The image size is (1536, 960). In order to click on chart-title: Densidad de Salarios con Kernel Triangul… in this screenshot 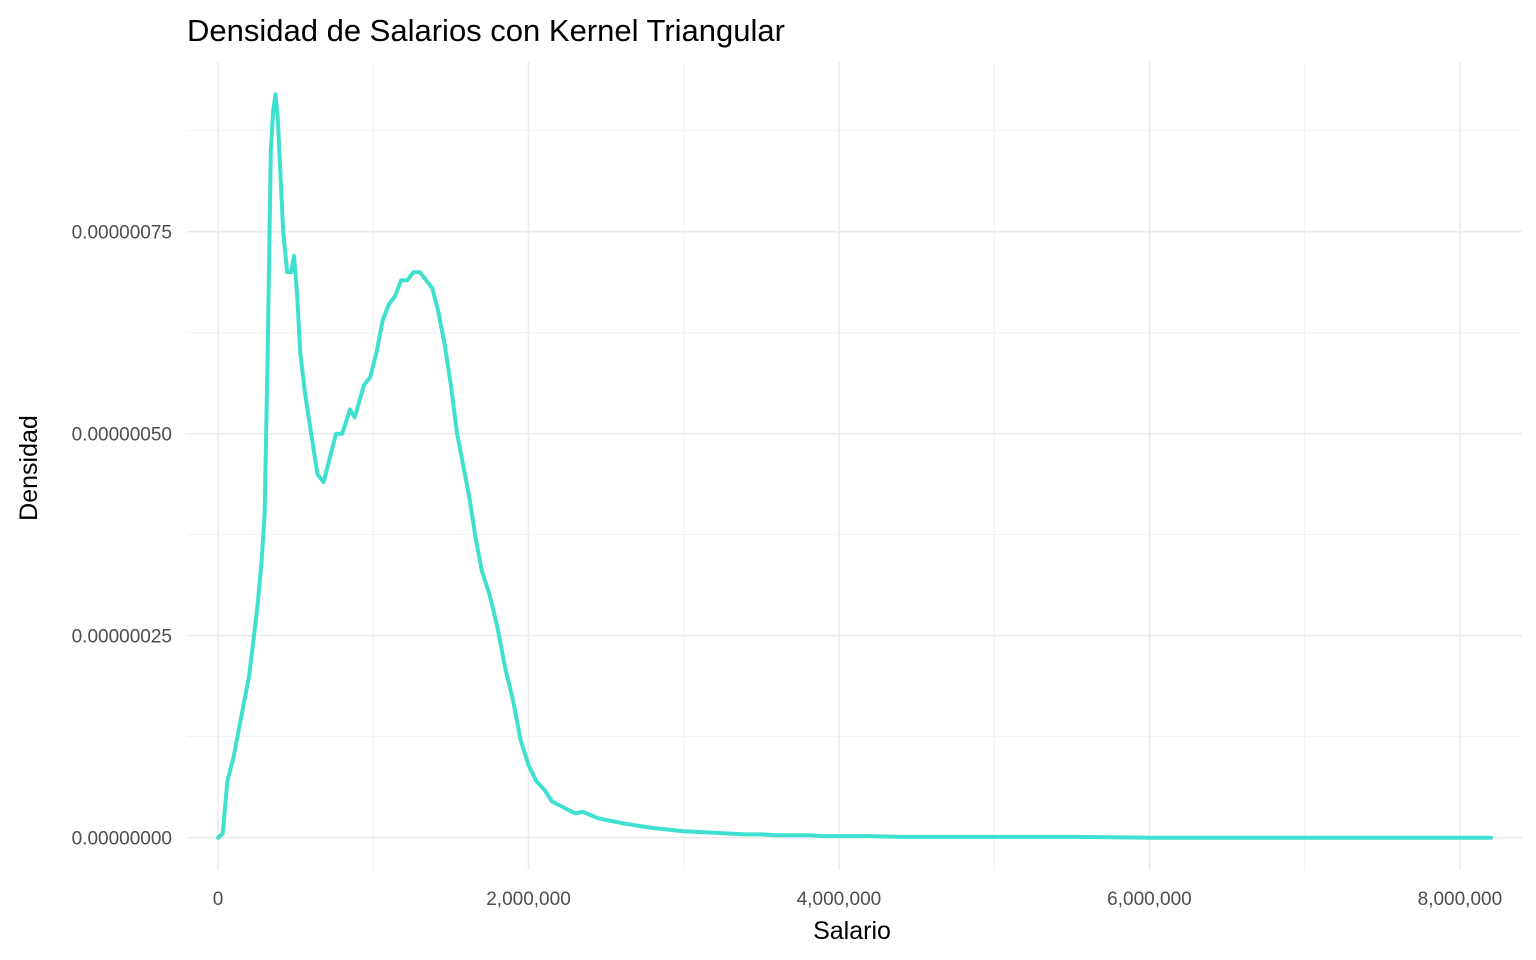, I will do `click(486, 30)`.